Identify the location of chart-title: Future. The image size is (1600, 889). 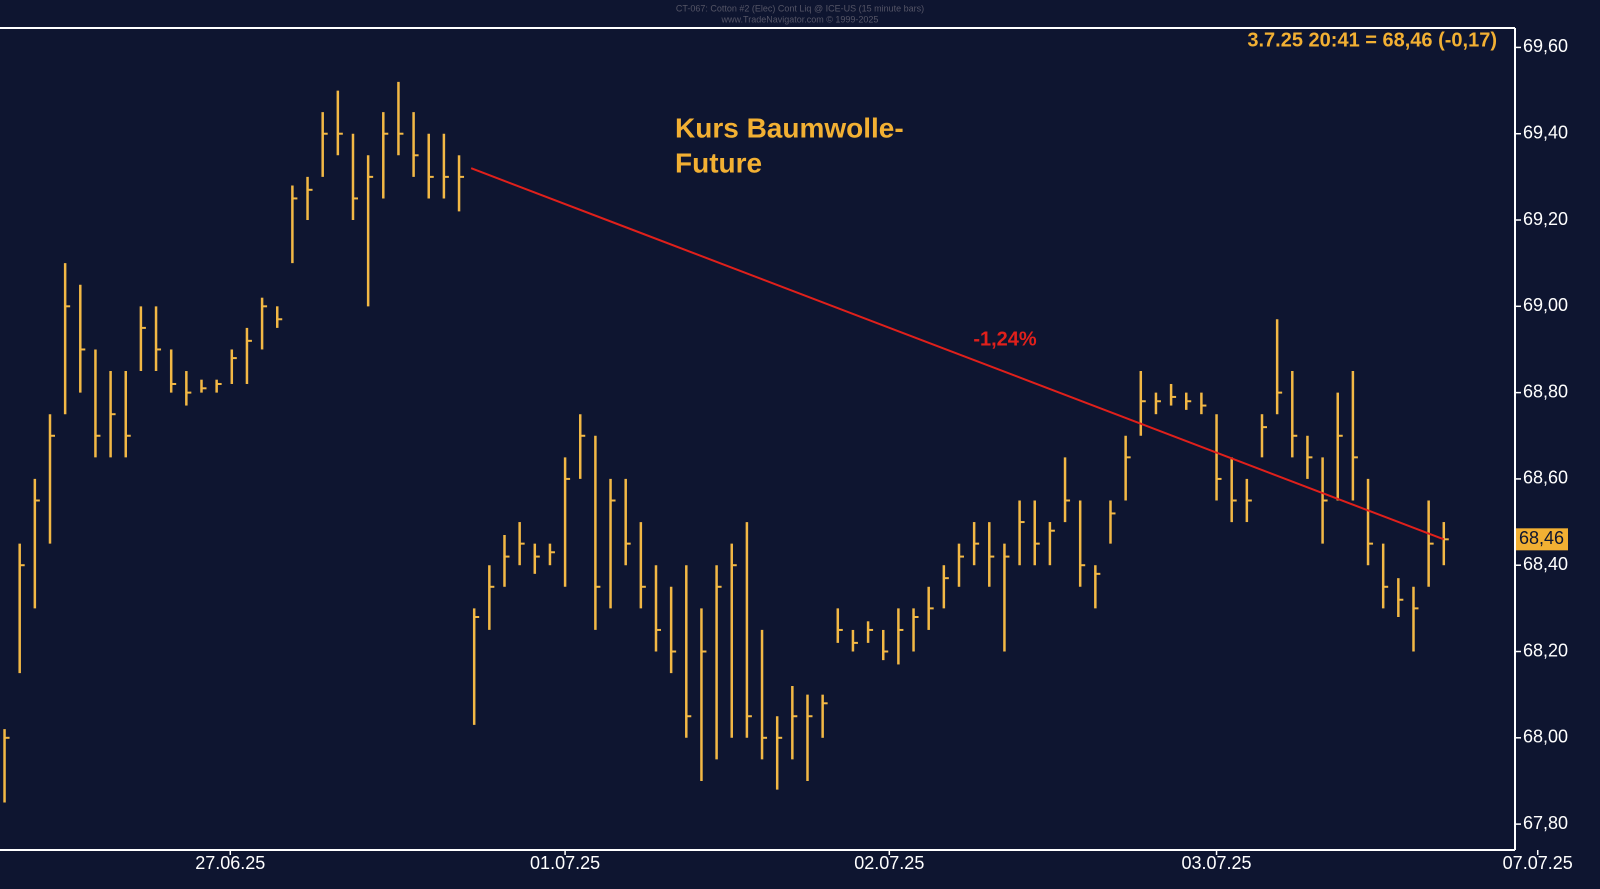
(718, 162).